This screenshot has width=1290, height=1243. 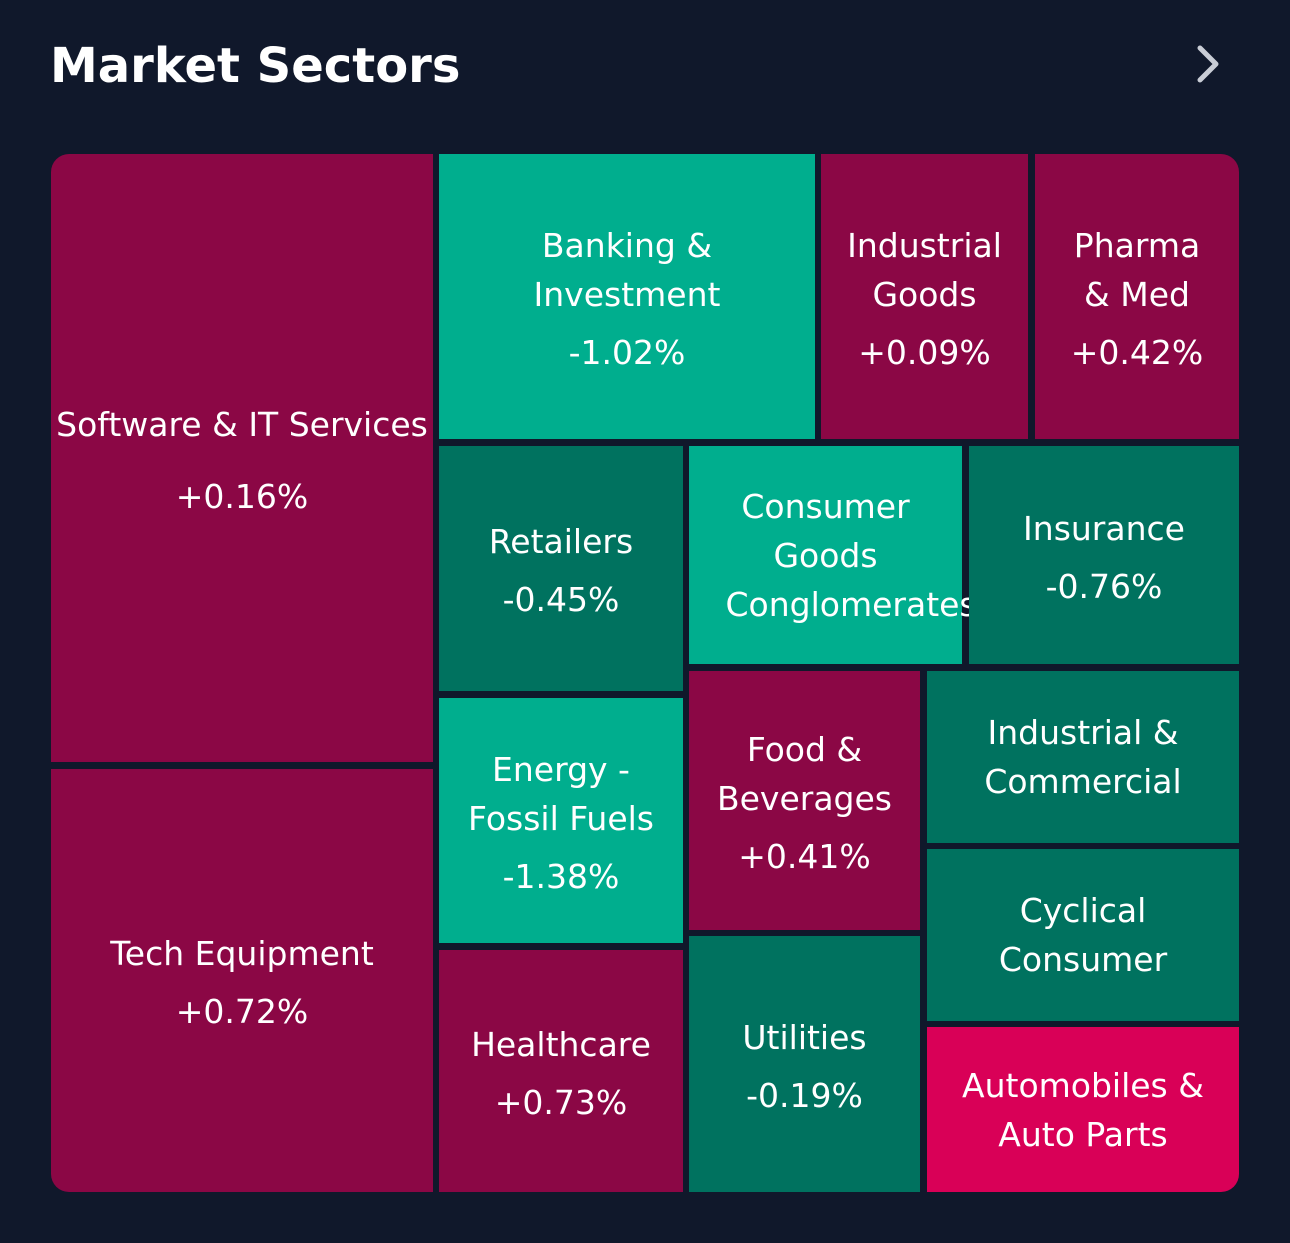 What do you see at coordinates (1137, 269) in the screenshot?
I see `sector-name: Pharma & Med` at bounding box center [1137, 269].